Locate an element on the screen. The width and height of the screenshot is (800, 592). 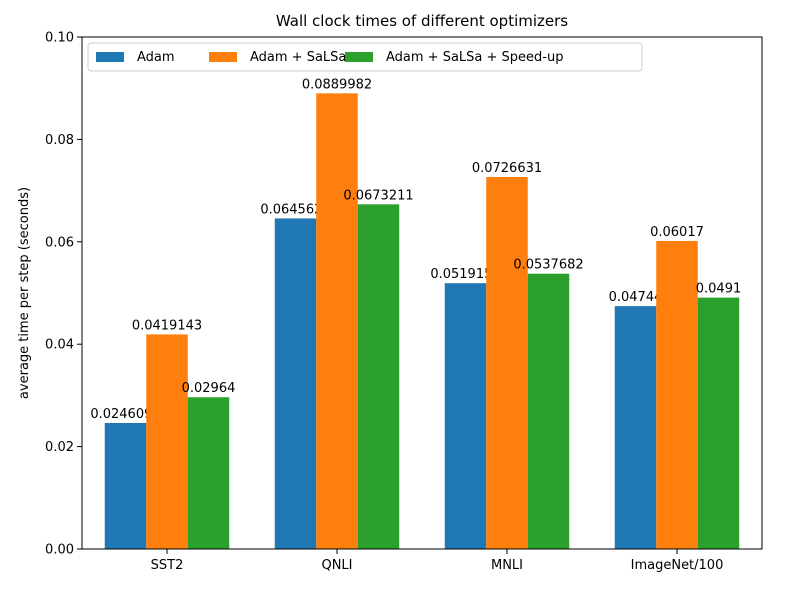
legend-label: Adam + SaLSa + Speed-up is located at coordinates (474, 57).